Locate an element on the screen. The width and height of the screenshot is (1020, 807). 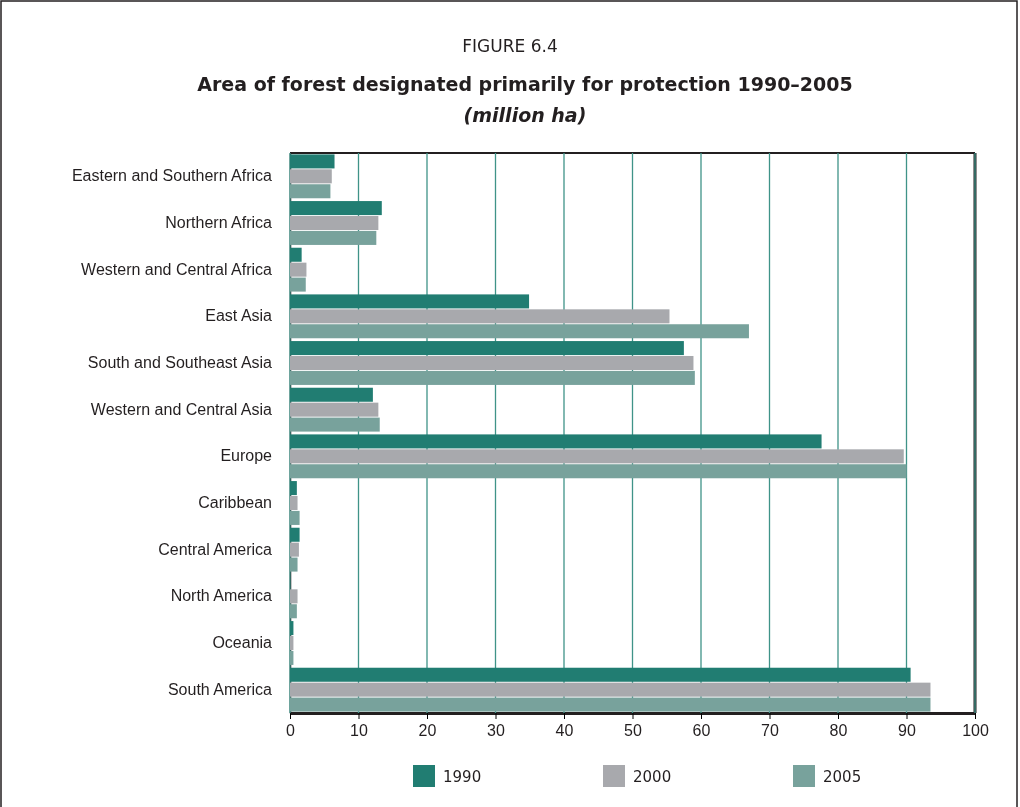
y-tick-label: South and Southeast Asia is located at coordinates (180, 363).